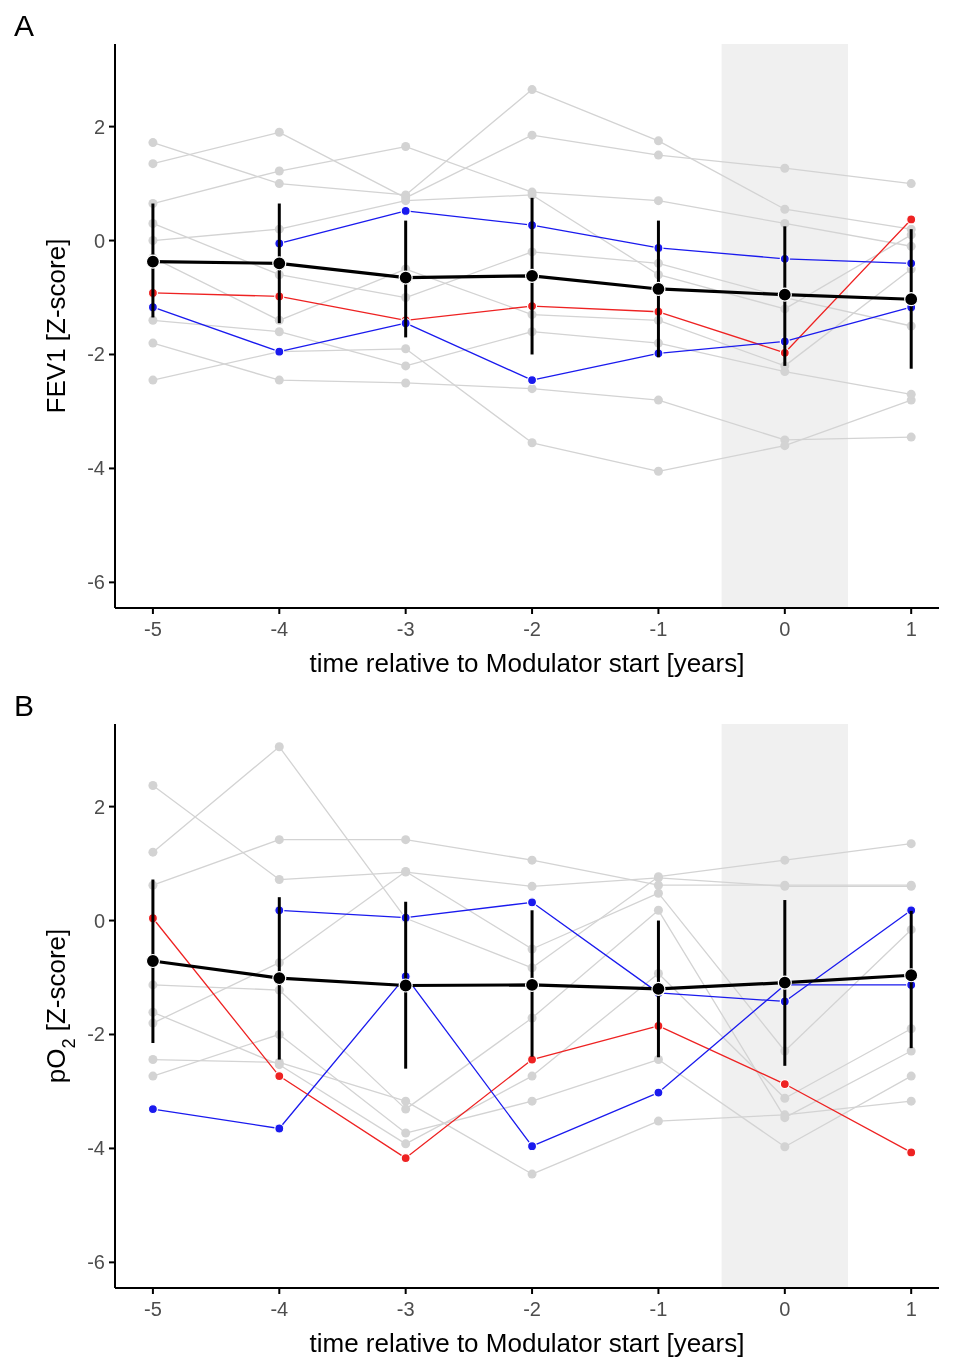 The width and height of the screenshot is (959, 1361). What do you see at coordinates (24, 25) in the screenshot?
I see `chart-title: A` at bounding box center [24, 25].